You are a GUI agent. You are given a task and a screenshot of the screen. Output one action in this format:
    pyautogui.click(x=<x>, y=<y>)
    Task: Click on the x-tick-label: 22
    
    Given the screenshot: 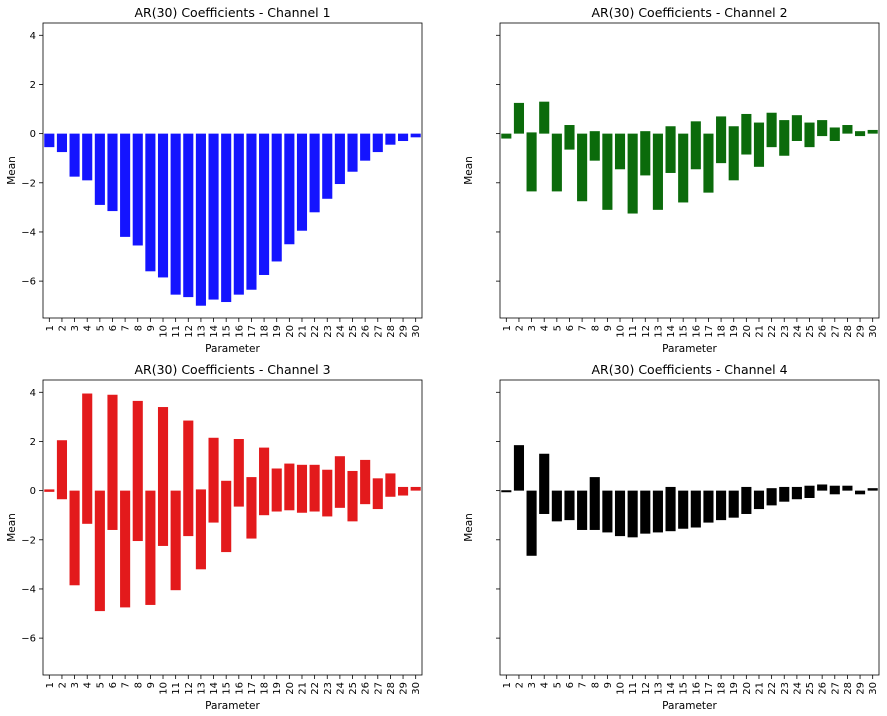 What is the action you would take?
    pyautogui.click(x=772, y=688)
    